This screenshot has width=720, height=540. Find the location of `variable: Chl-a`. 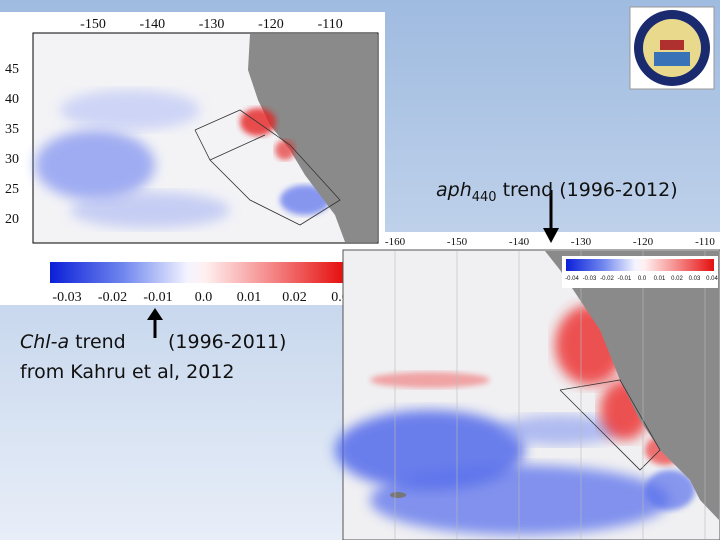

variable: Chl-a is located at coordinates (44, 342).